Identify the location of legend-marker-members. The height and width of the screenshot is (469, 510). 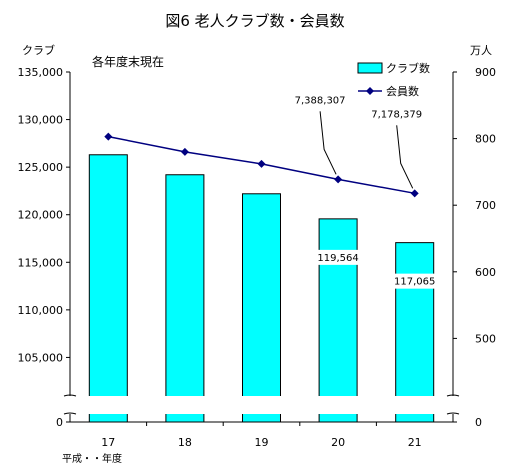
(370, 91).